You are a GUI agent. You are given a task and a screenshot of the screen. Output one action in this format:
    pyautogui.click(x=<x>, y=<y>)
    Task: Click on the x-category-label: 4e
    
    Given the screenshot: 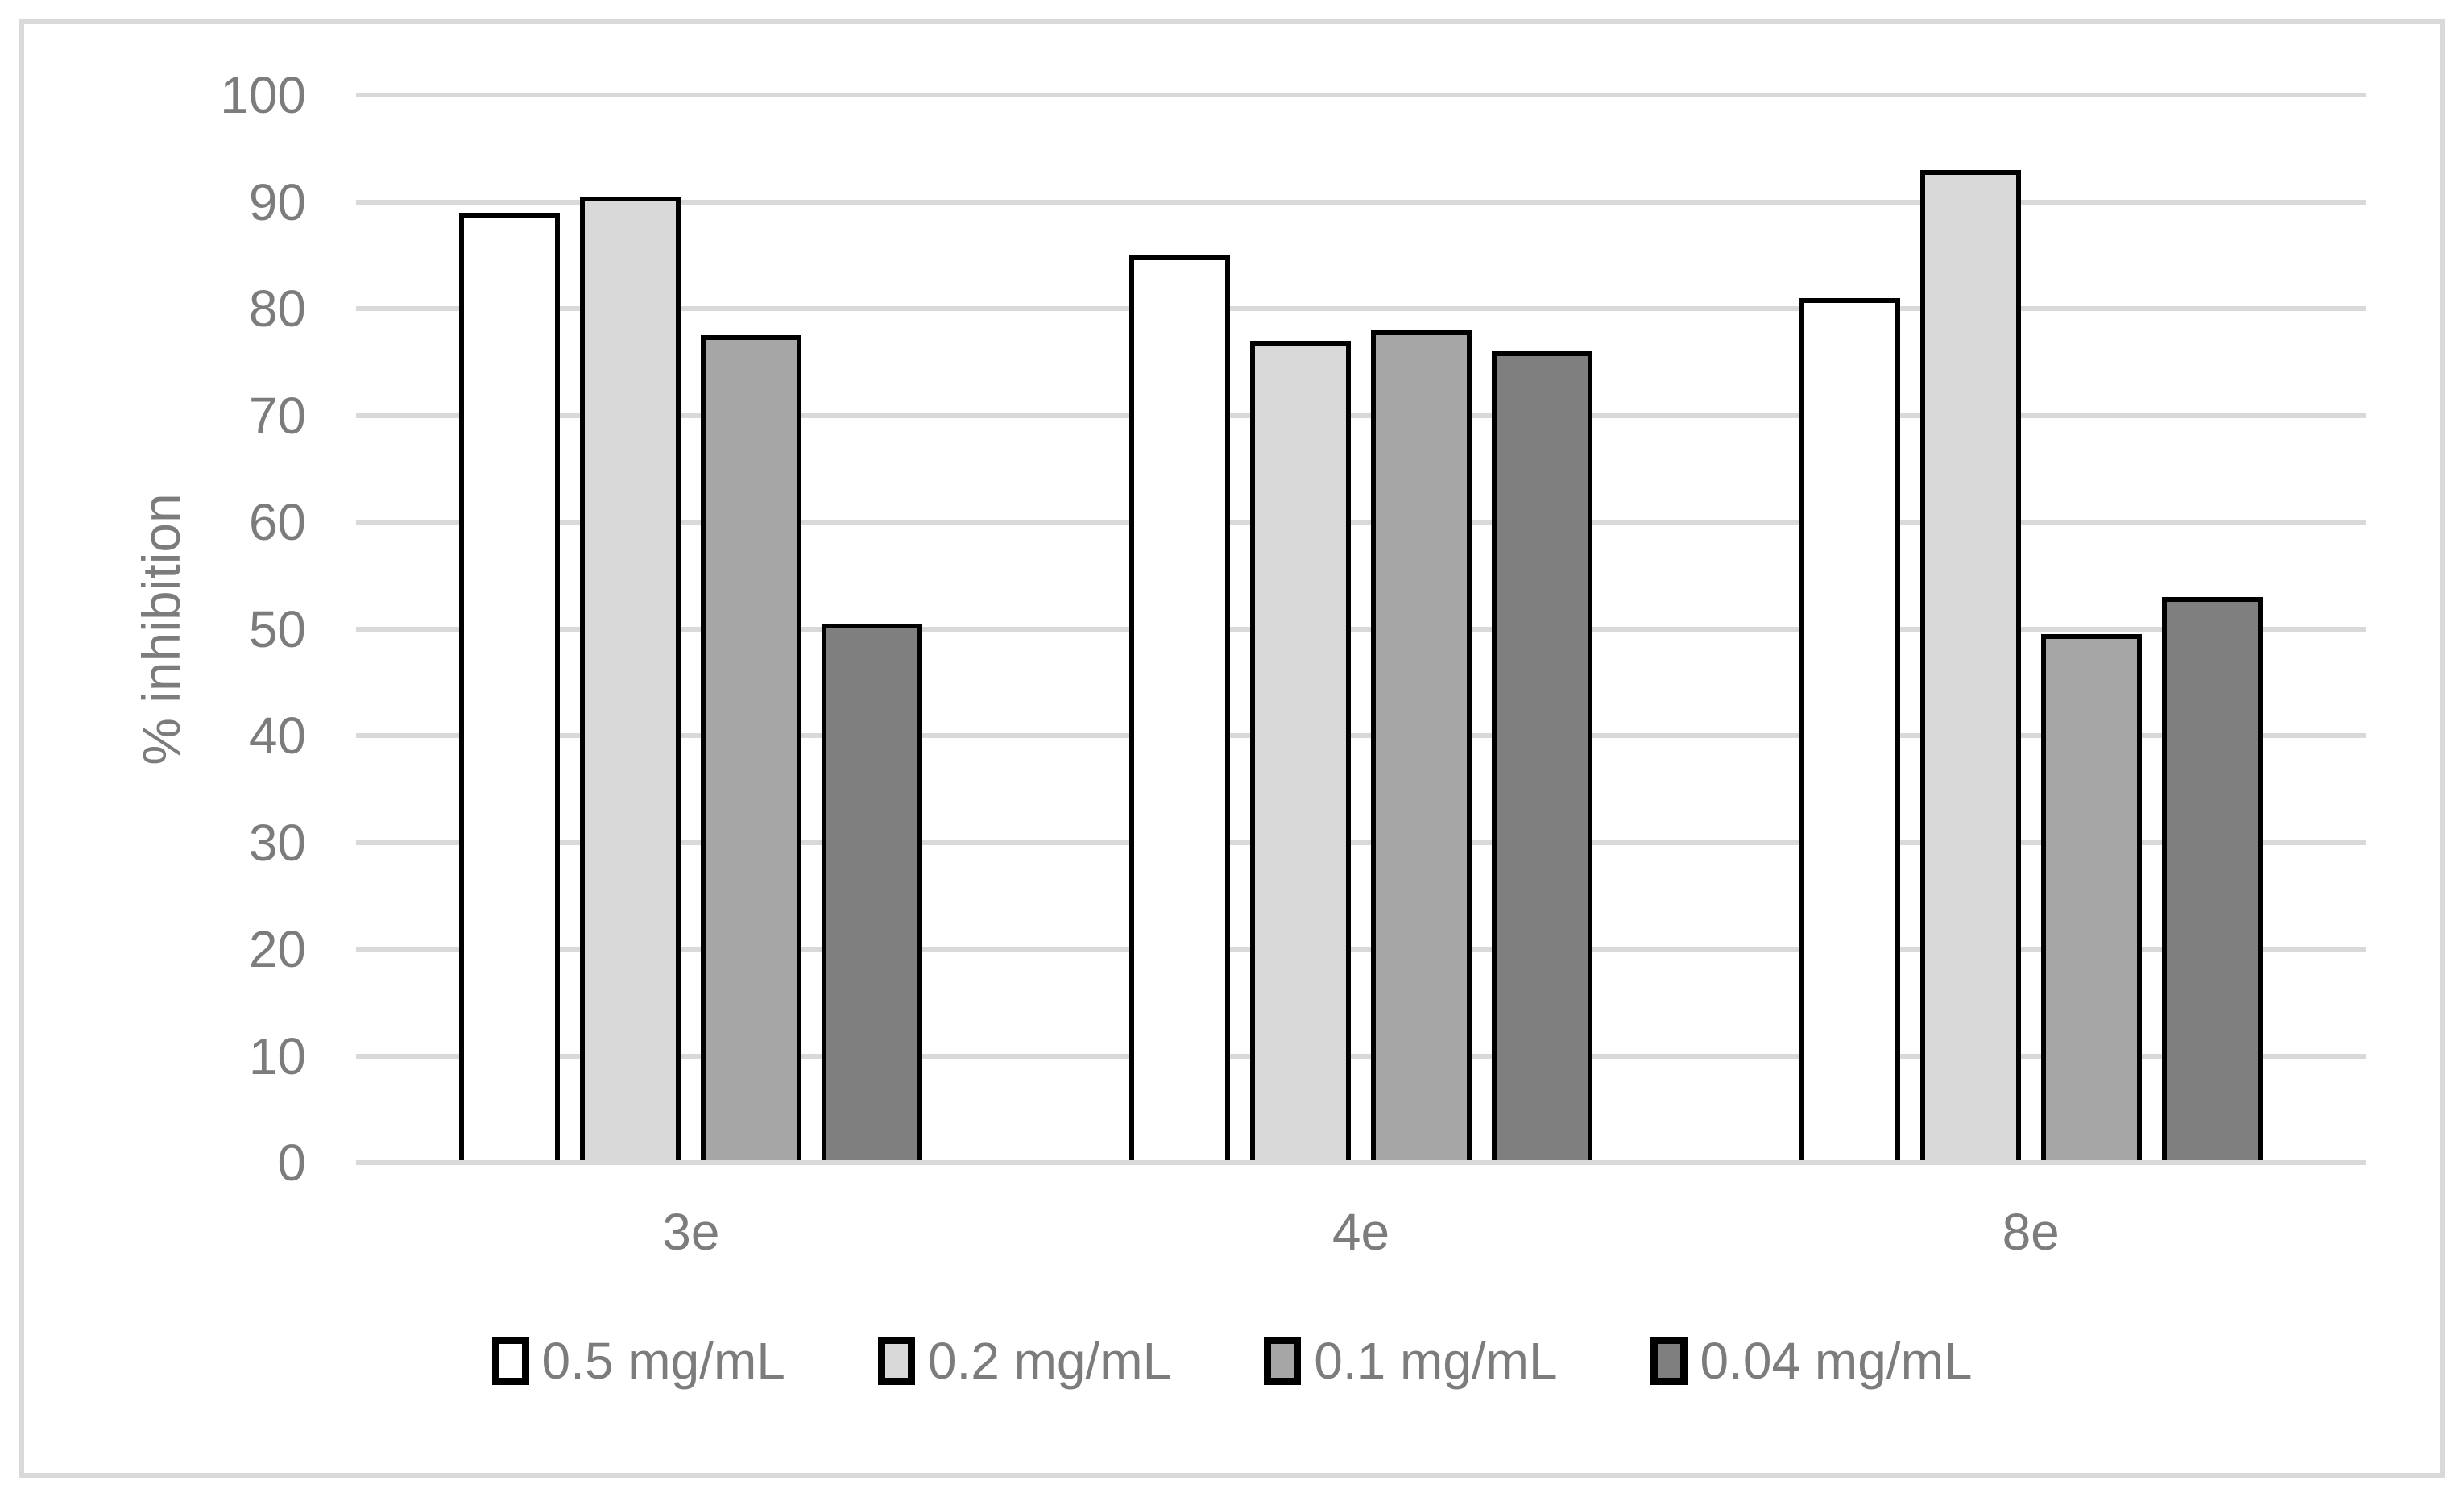 What is the action you would take?
    pyautogui.click(x=1360, y=1232)
    